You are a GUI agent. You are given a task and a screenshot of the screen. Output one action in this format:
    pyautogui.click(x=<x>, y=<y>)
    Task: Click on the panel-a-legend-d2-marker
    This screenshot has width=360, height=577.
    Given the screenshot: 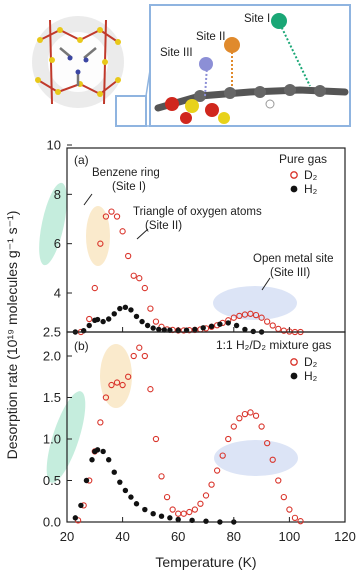 What is the action you would take?
    pyautogui.click(x=294, y=175)
    